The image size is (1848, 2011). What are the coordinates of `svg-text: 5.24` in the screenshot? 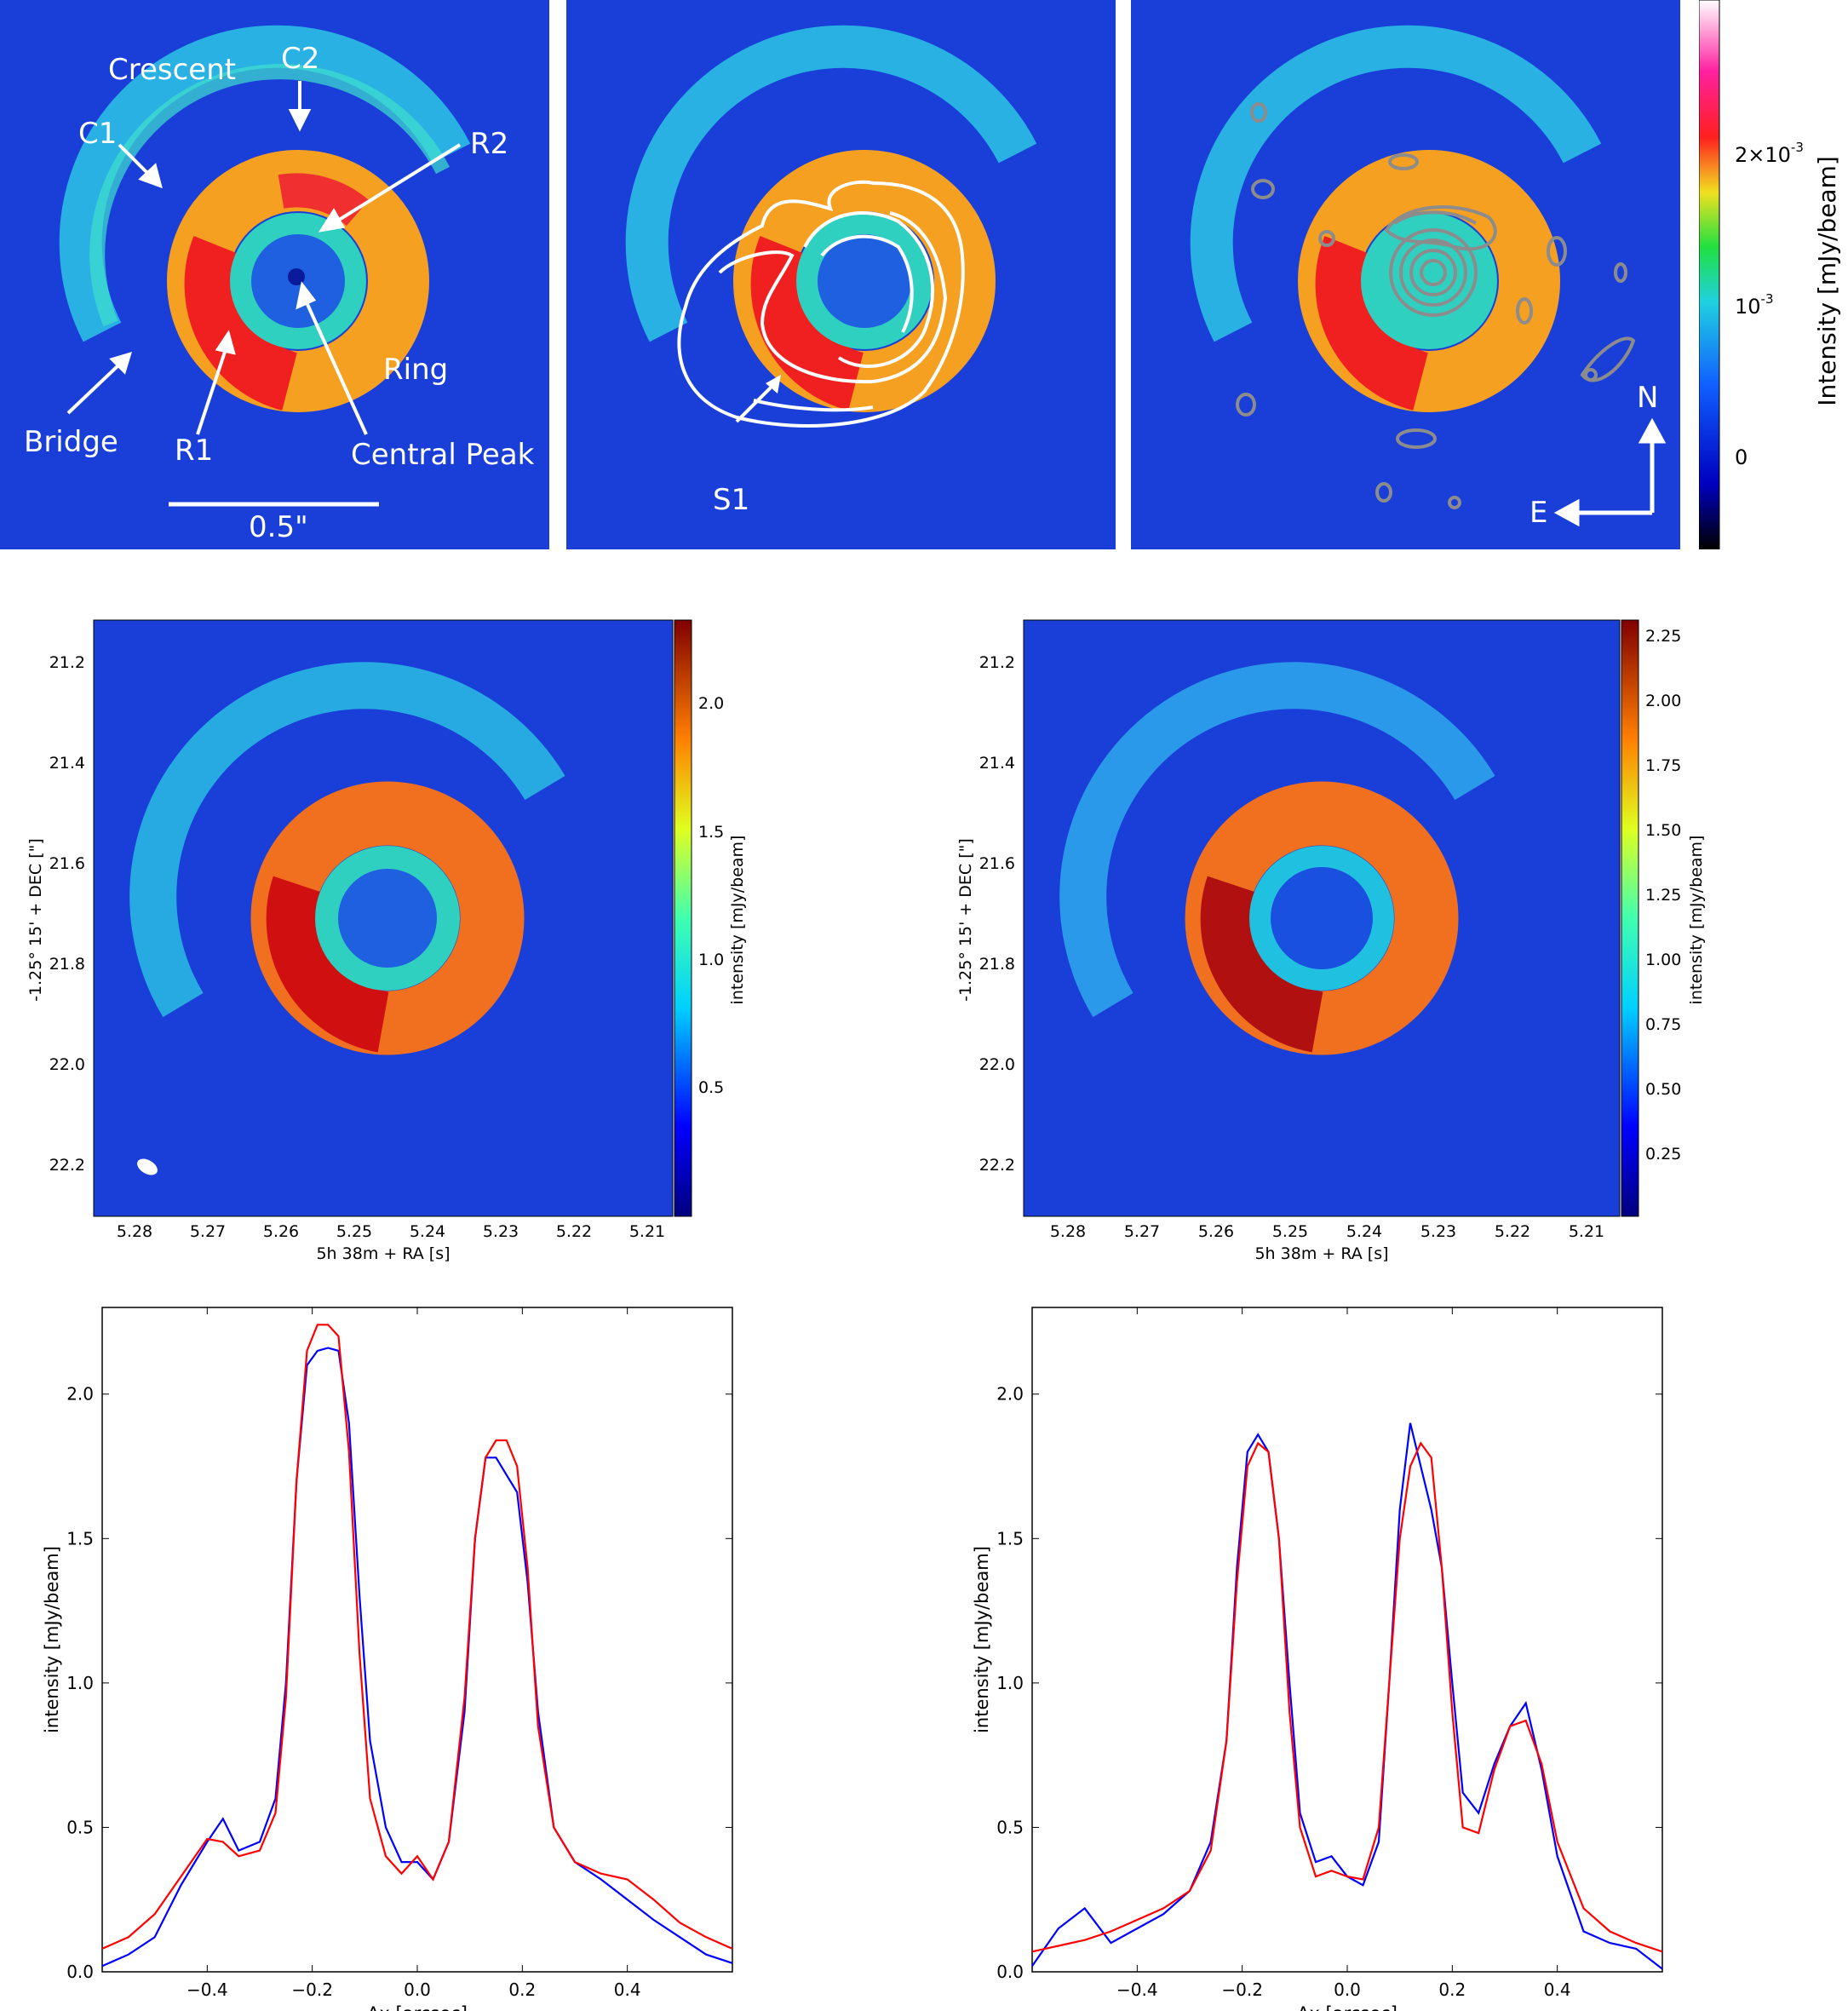 It's located at (1364, 1231).